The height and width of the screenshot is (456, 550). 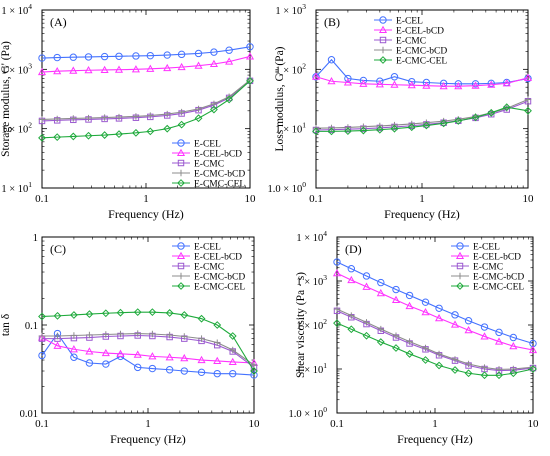 I want to click on y-tick-label: 1 × 10², so click(x=16, y=128).